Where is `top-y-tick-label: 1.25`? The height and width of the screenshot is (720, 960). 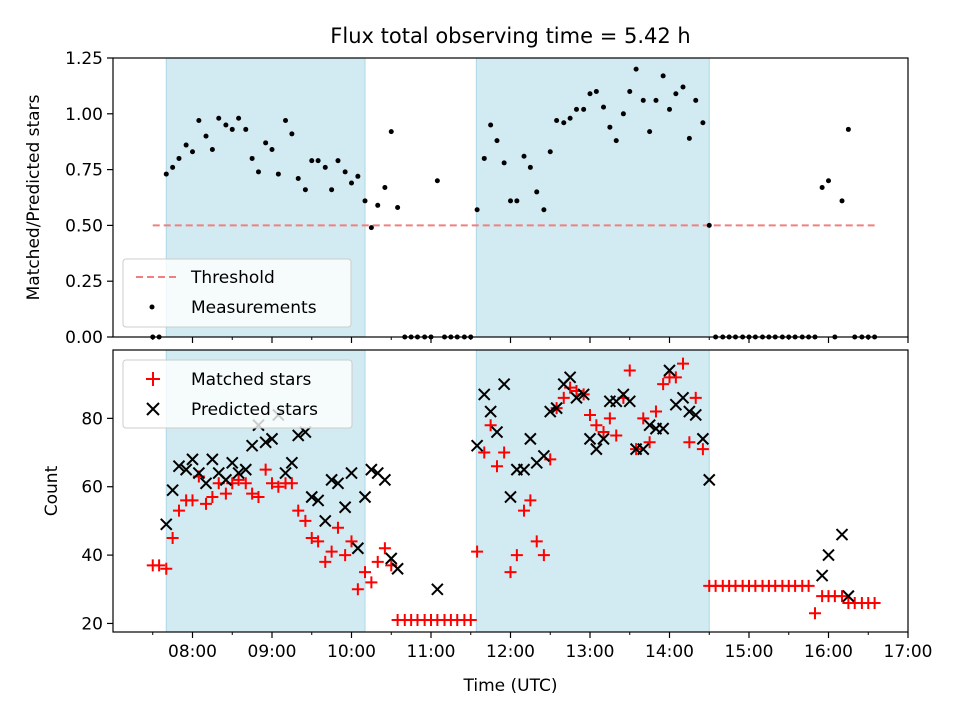 top-y-tick-label: 1.25 is located at coordinates (84, 59).